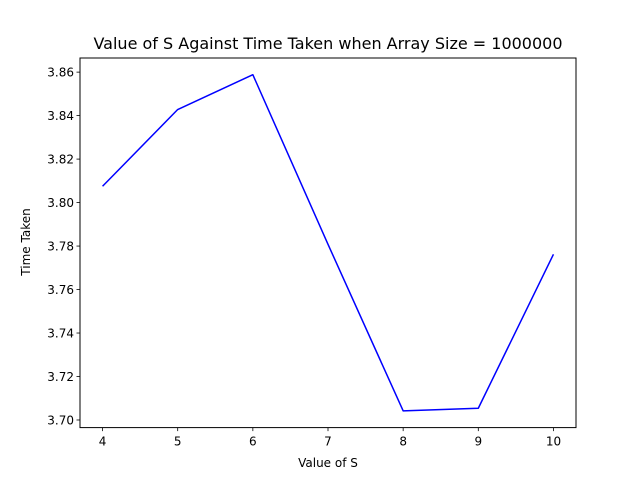  Describe the element at coordinates (328, 442) in the screenshot. I see `x-tick-label: 7` at that location.